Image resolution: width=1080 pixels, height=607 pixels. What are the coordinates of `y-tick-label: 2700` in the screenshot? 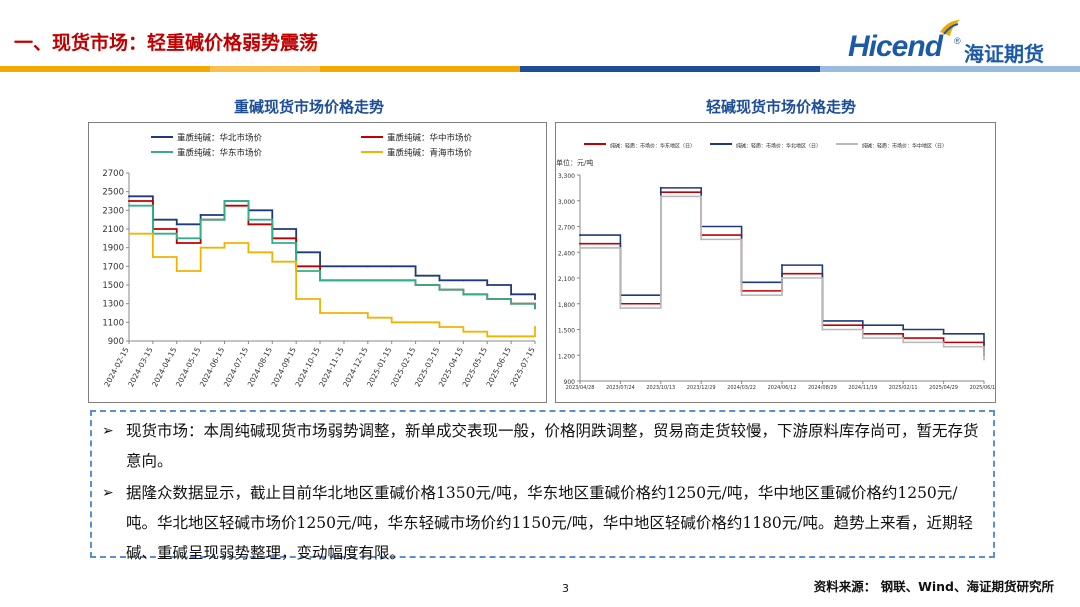 It's located at (113, 174).